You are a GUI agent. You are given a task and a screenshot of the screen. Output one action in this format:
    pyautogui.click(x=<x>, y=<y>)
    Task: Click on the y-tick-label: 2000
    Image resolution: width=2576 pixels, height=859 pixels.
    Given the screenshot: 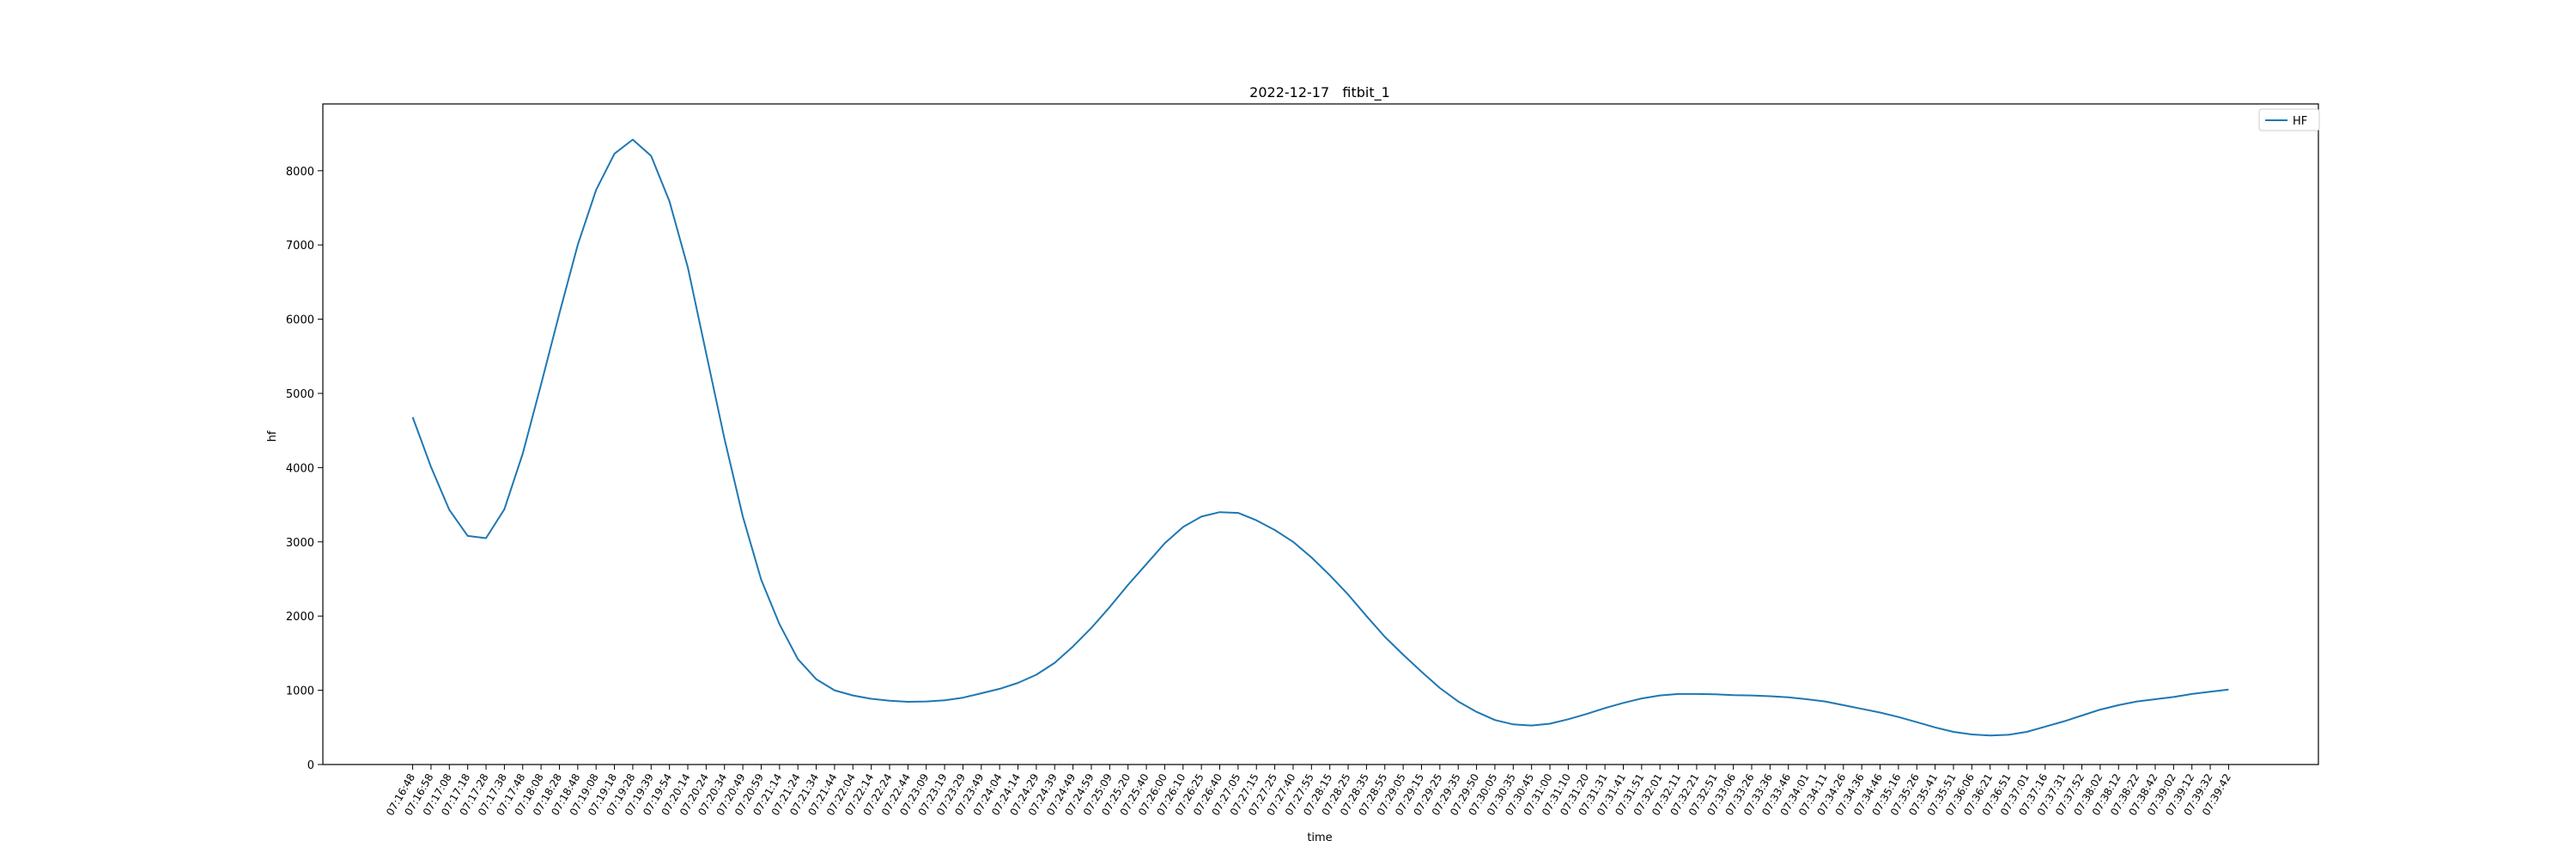 What is the action you would take?
    pyautogui.click(x=300, y=618)
    